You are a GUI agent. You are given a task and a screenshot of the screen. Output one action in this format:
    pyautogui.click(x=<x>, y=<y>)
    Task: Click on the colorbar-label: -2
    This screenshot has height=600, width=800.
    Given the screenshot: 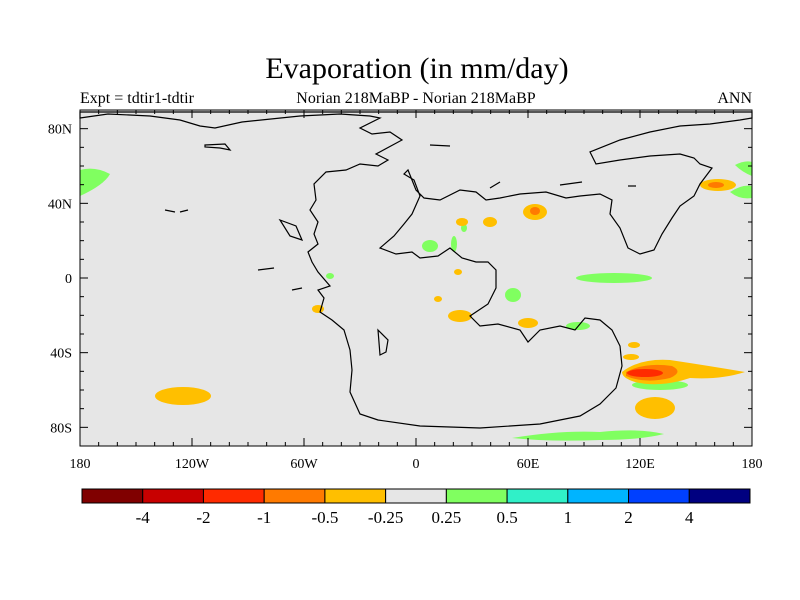 What is the action you would take?
    pyautogui.click(x=203, y=517)
    